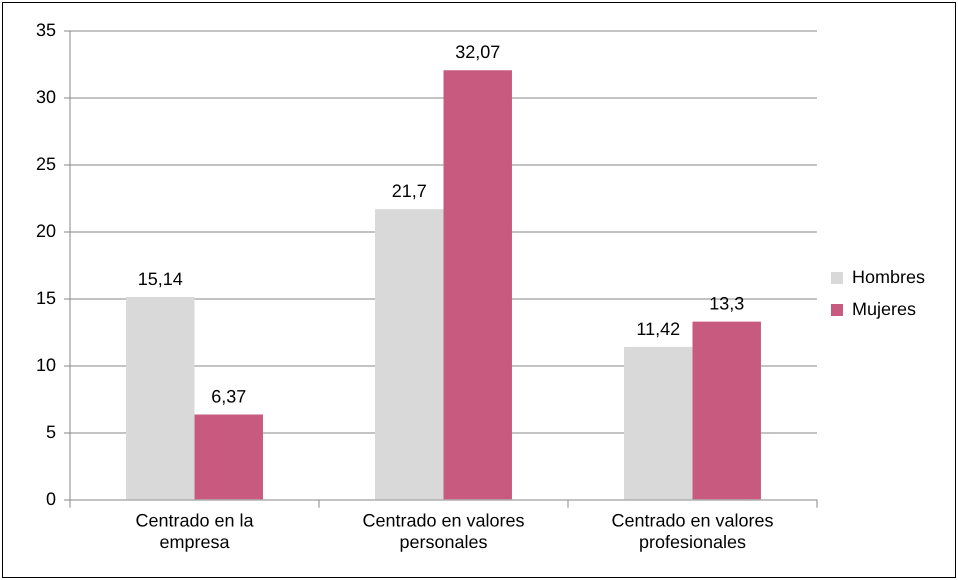  What do you see at coordinates (889, 276) in the screenshot?
I see `legend-label: Hombres` at bounding box center [889, 276].